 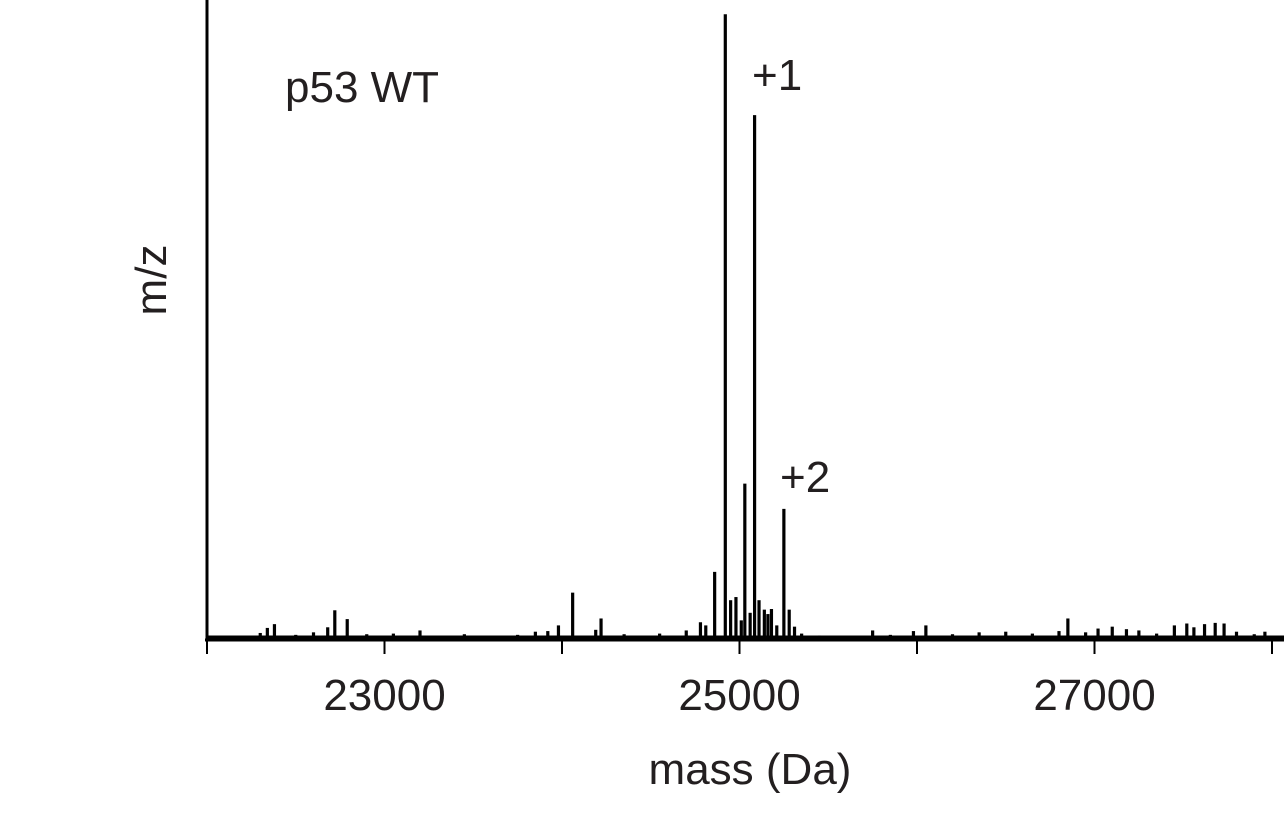 What do you see at coordinates (750, 769) in the screenshot?
I see `x-axis-label: mass (Da)` at bounding box center [750, 769].